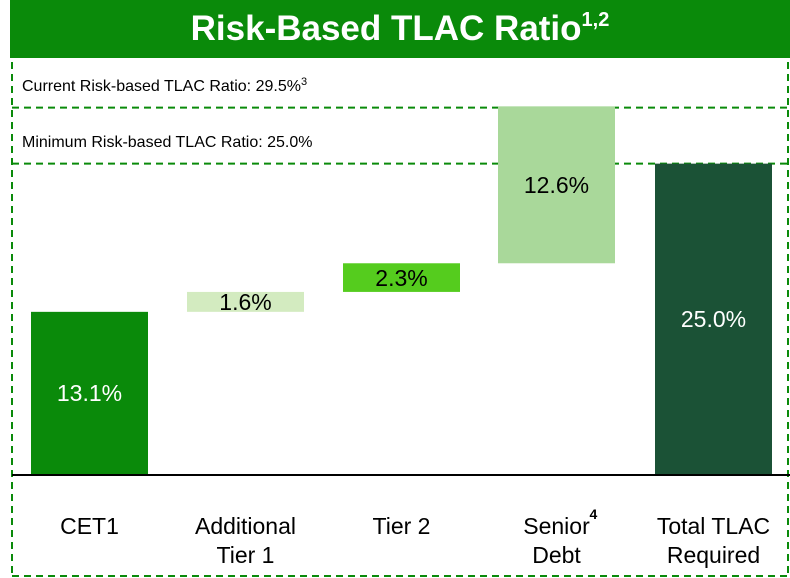 The height and width of the screenshot is (578, 790). Describe the element at coordinates (401, 526) in the screenshot. I see `x-tick-label: Tier 2` at that location.